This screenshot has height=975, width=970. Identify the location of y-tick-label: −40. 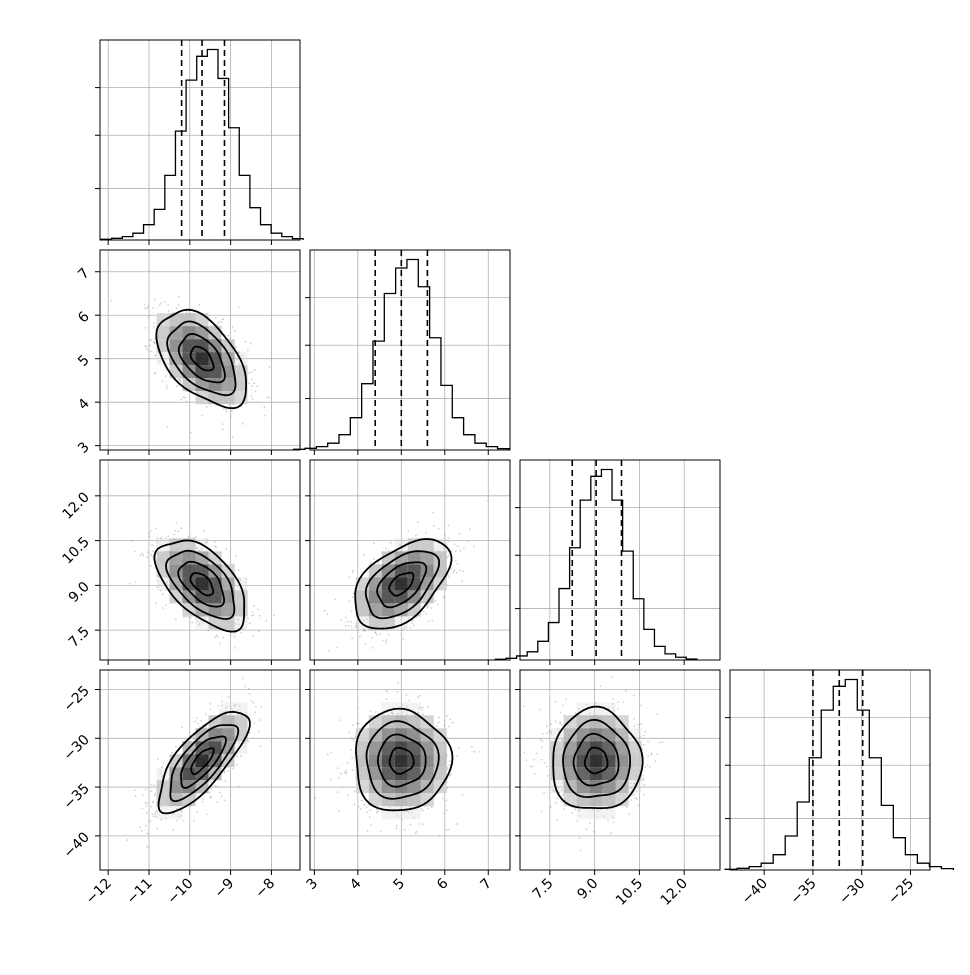
(77, 845).